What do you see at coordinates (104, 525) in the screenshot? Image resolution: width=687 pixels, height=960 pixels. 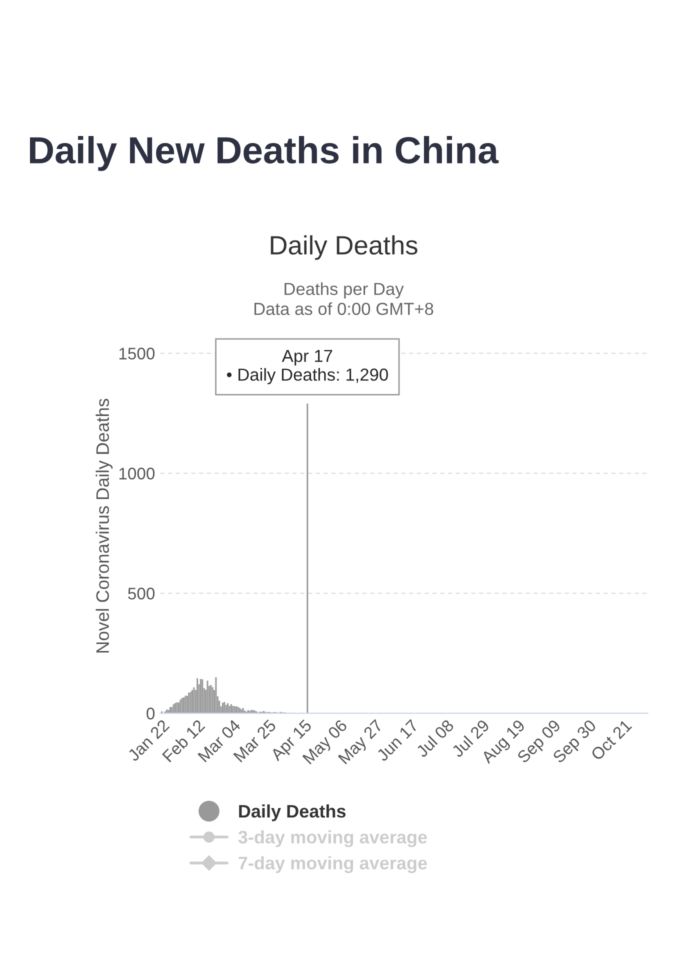 I see `y-axis-title: Novel Coronavirus Daily Deaths` at bounding box center [104, 525].